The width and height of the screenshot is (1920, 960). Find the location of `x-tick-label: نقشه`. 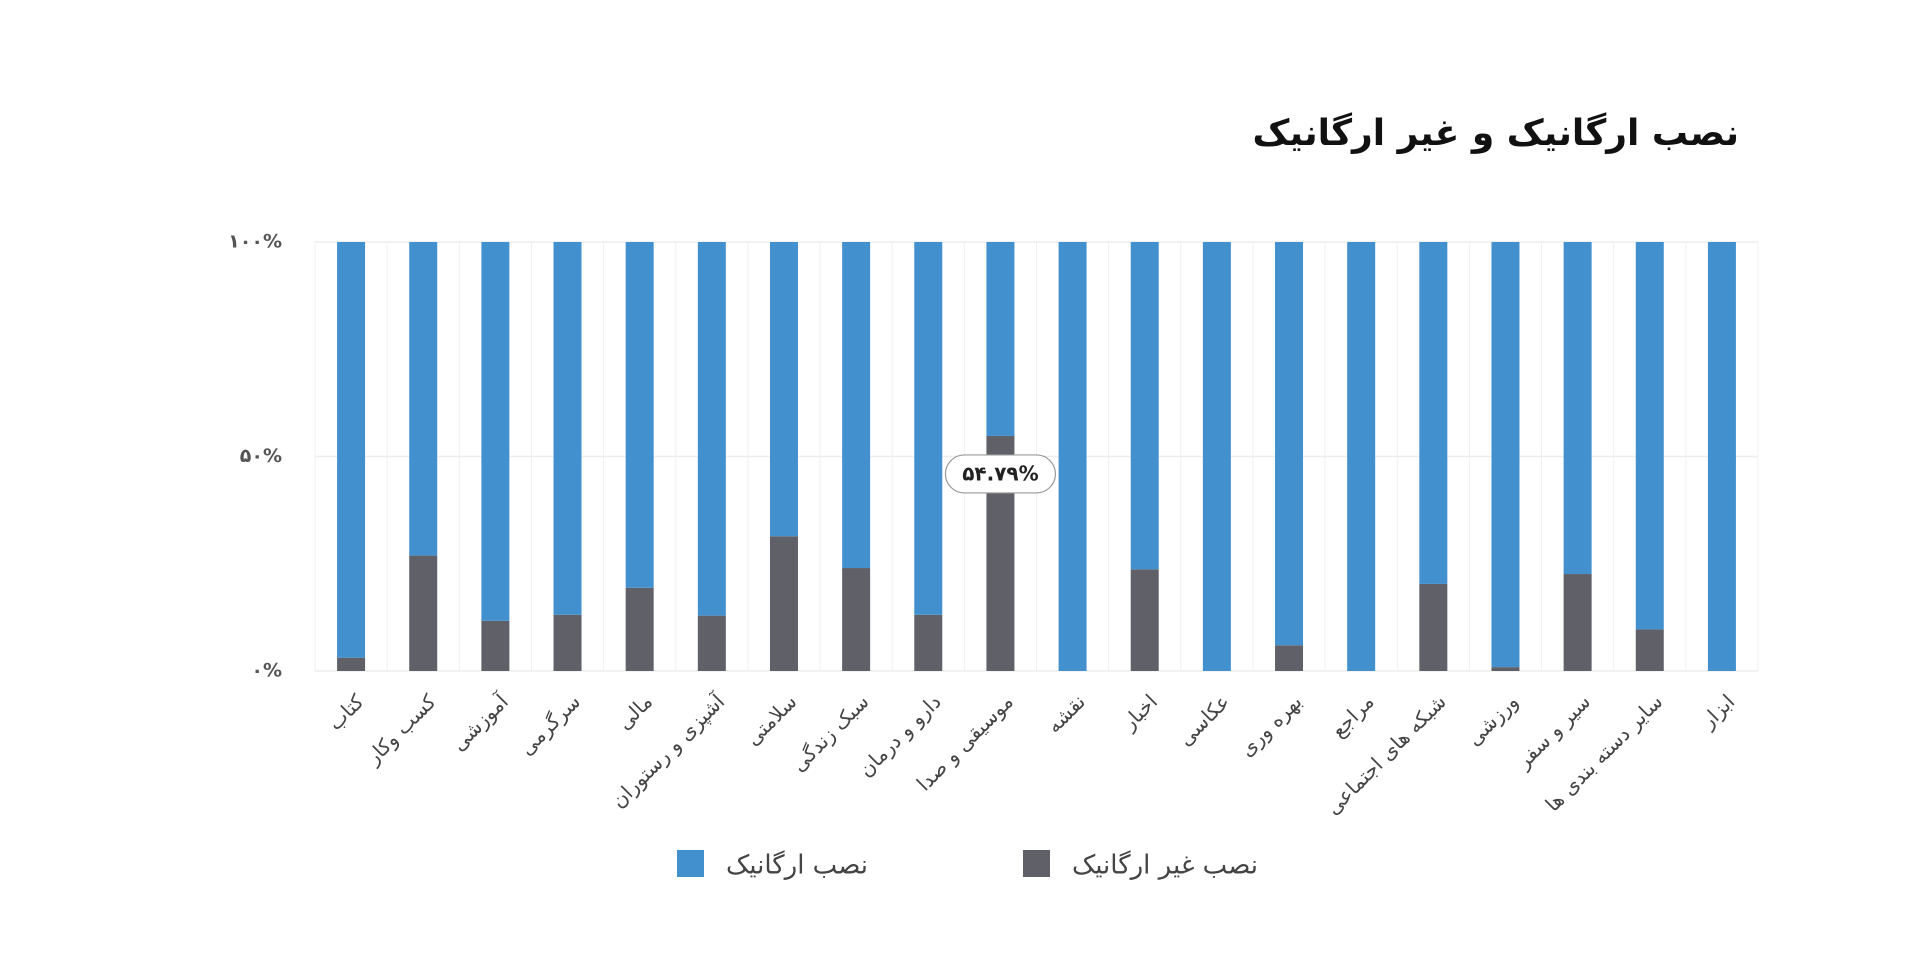

x-tick-label: نقشه is located at coordinates (1066, 713).